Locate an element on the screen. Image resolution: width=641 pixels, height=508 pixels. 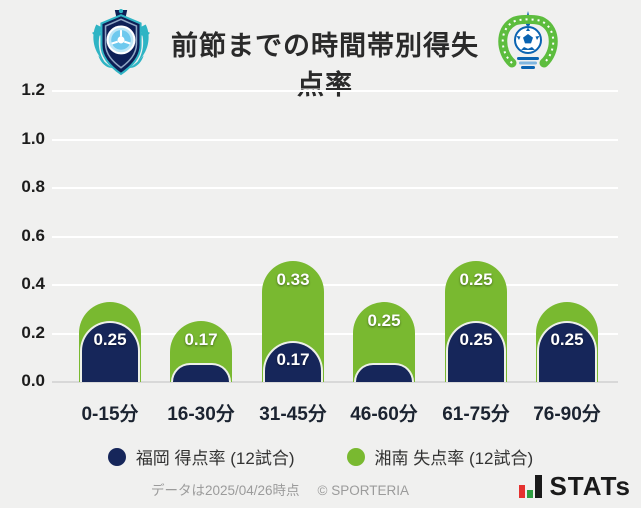
stats-logo-wordmark: STATs is located at coordinates (590, 486).